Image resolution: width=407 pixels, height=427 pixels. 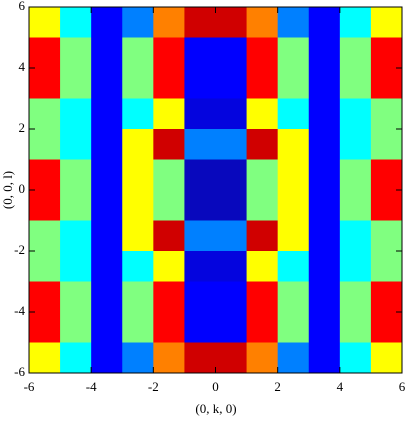 What do you see at coordinates (19, 249) in the screenshot?
I see `y-tick-label: -2` at bounding box center [19, 249].